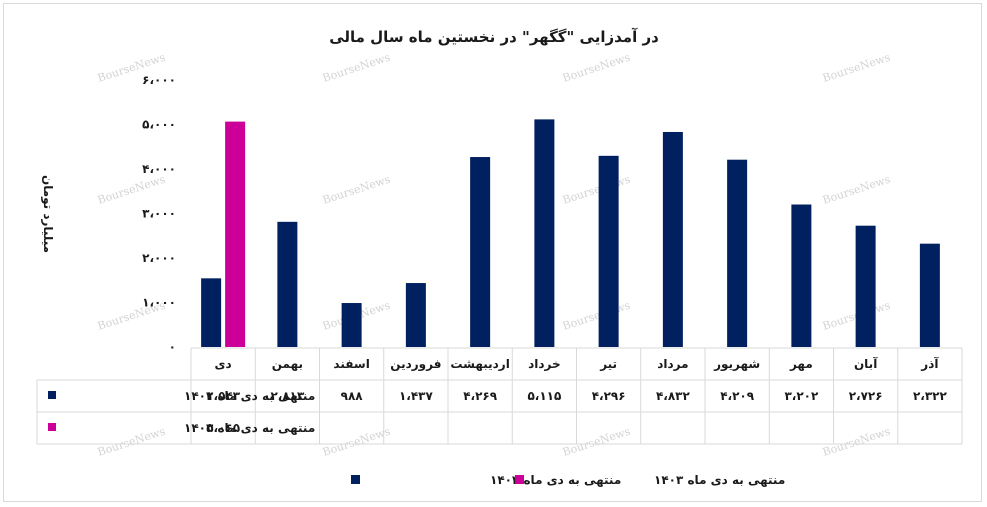  I want to click on y-tick-label: ۳،۰۰۰, so click(159, 214).